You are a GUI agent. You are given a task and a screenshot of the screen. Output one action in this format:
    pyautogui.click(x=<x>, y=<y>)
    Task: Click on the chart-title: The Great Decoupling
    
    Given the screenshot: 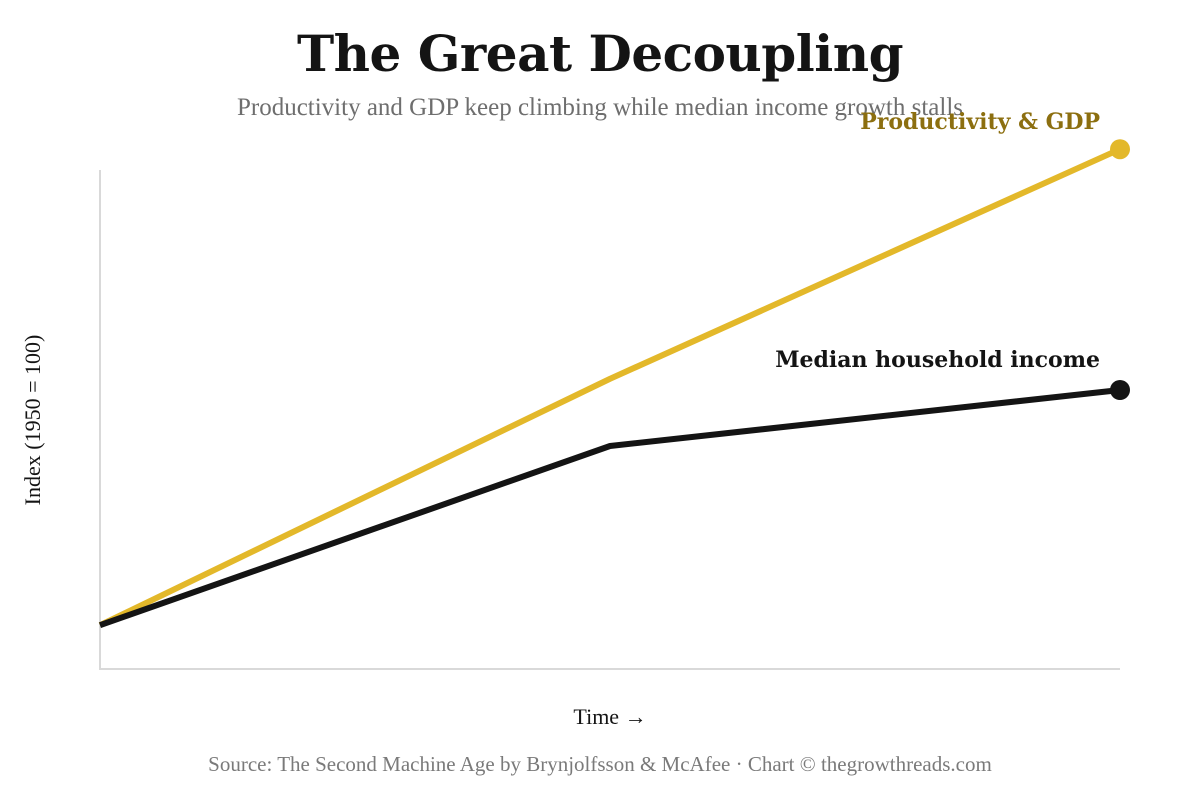 What is the action you would take?
    pyautogui.click(x=600, y=53)
    